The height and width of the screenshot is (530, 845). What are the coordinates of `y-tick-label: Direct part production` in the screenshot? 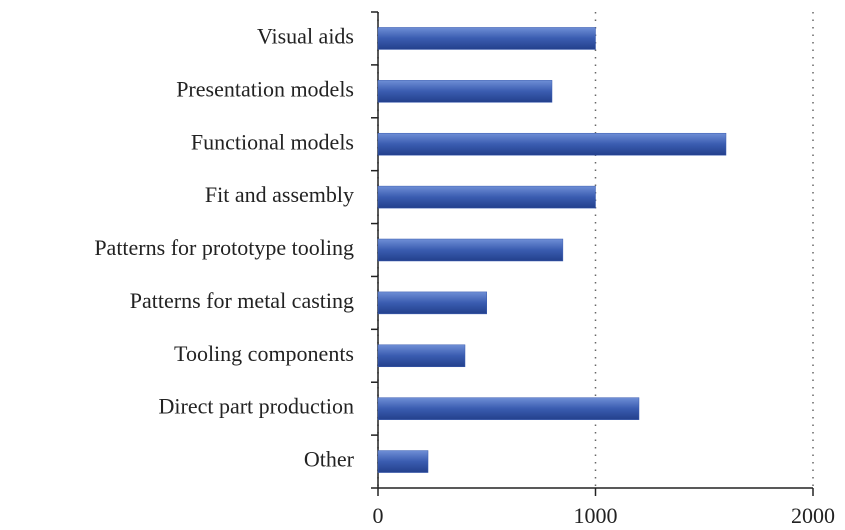 It's located at (257, 406).